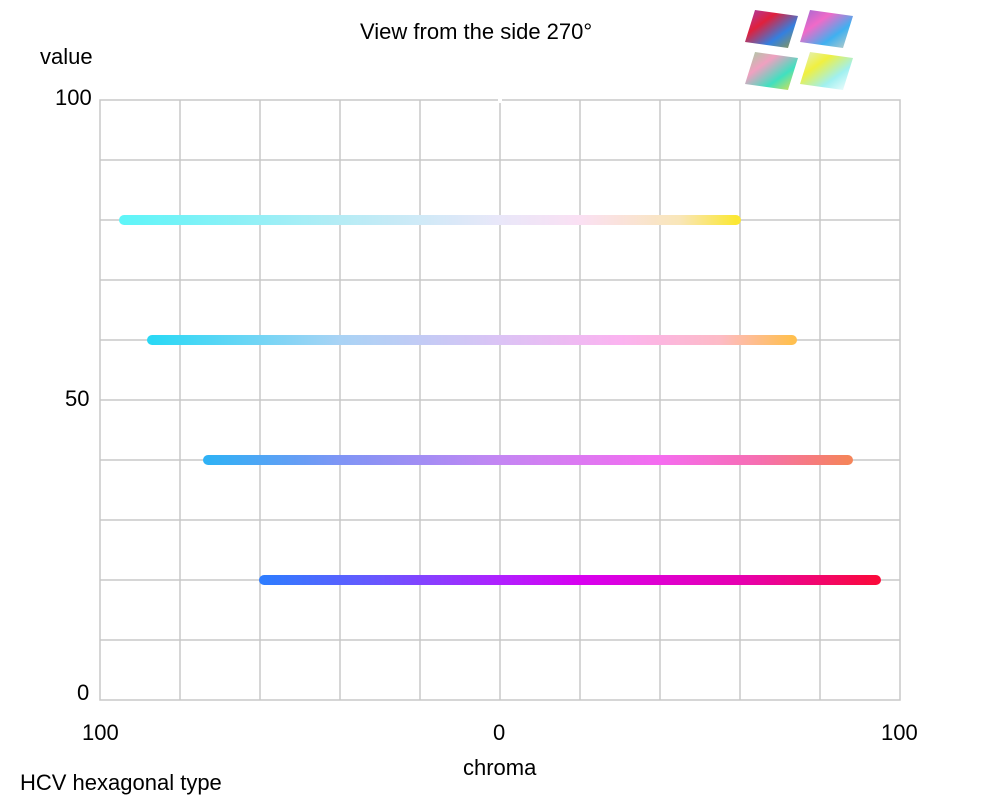  What do you see at coordinates (73, 97) in the screenshot?
I see `y-tick-label: 100` at bounding box center [73, 97].